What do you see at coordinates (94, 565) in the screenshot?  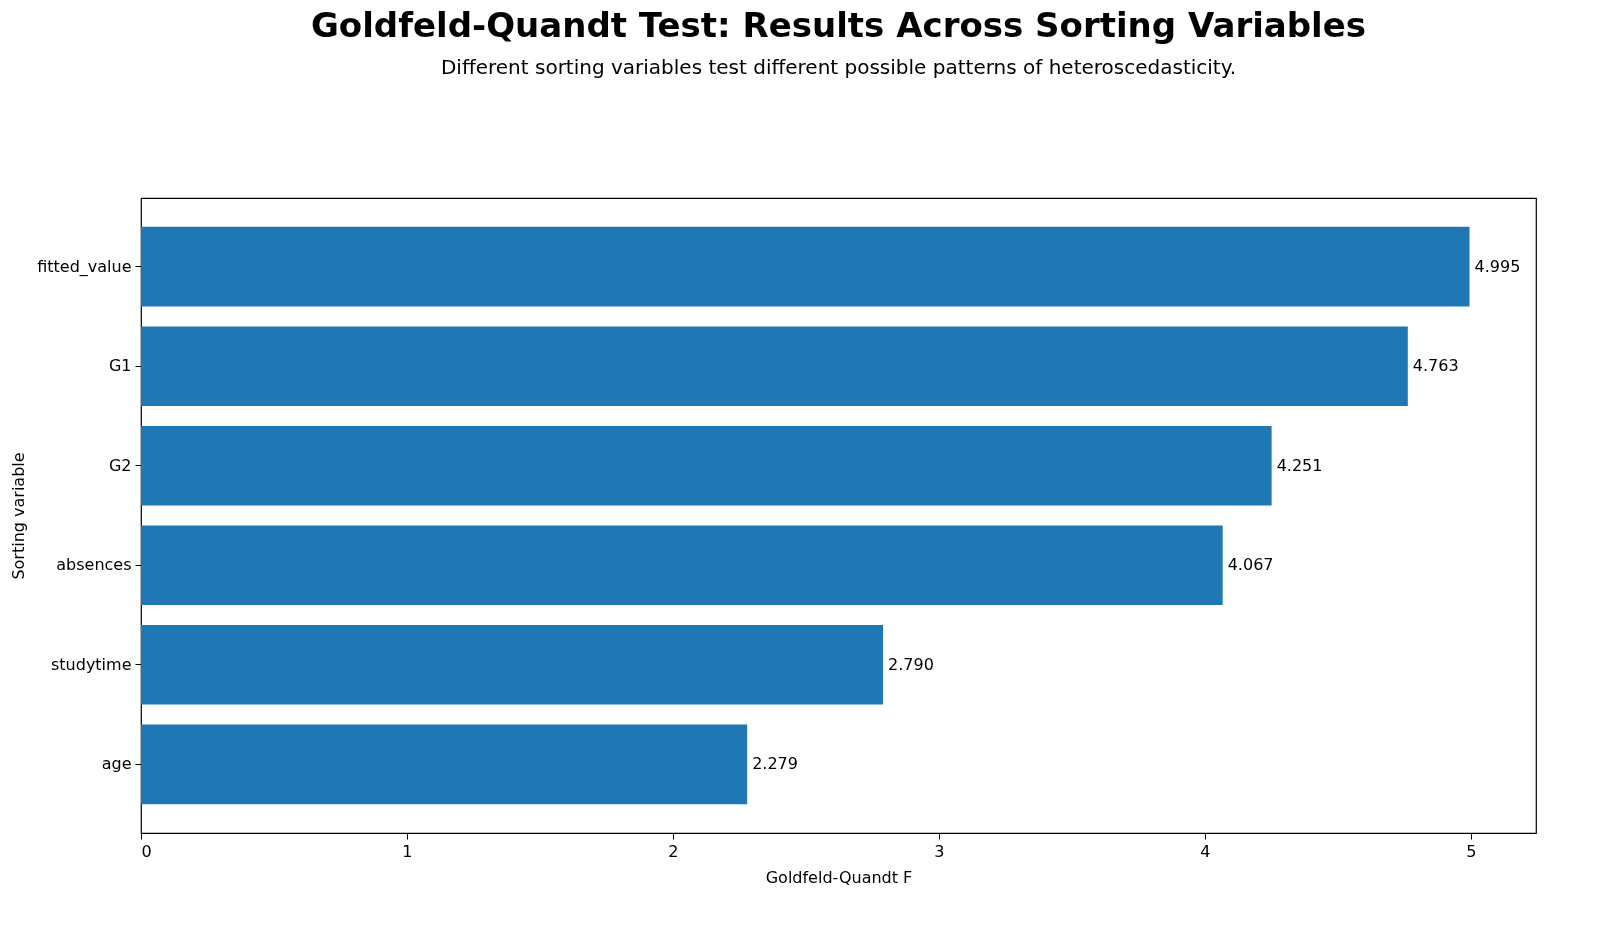 I see `y-tick-label: absences` at bounding box center [94, 565].